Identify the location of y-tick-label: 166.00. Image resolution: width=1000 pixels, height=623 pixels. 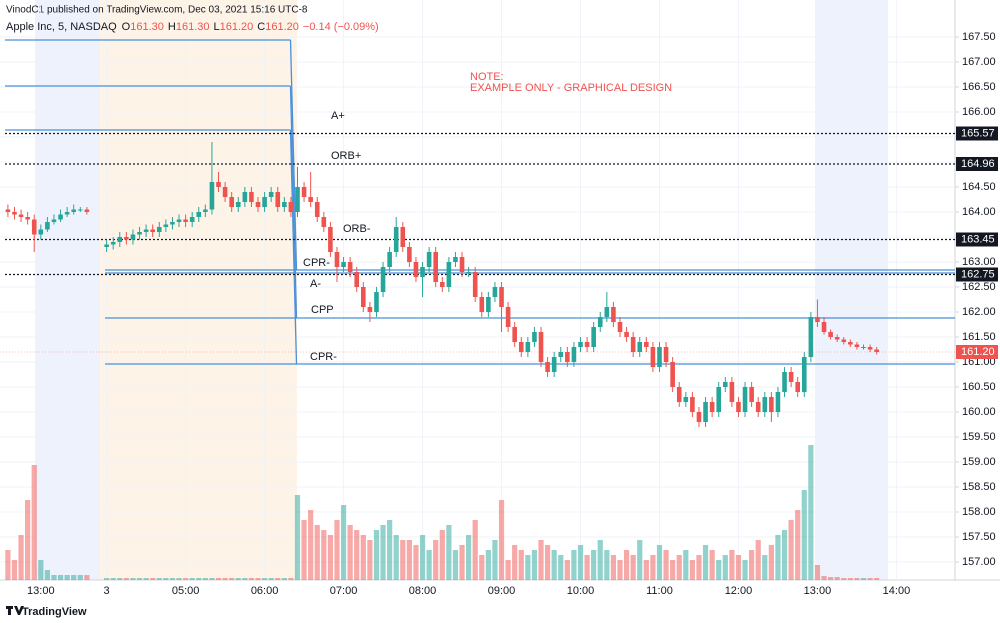
(979, 112).